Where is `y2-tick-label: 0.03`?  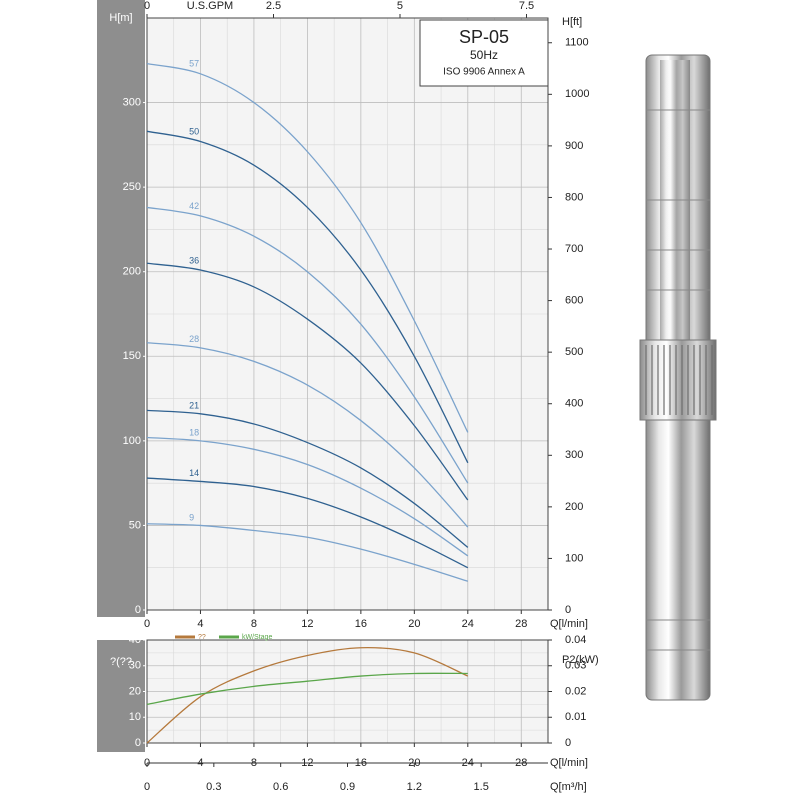 y2-tick-label: 0.03 is located at coordinates (575, 666).